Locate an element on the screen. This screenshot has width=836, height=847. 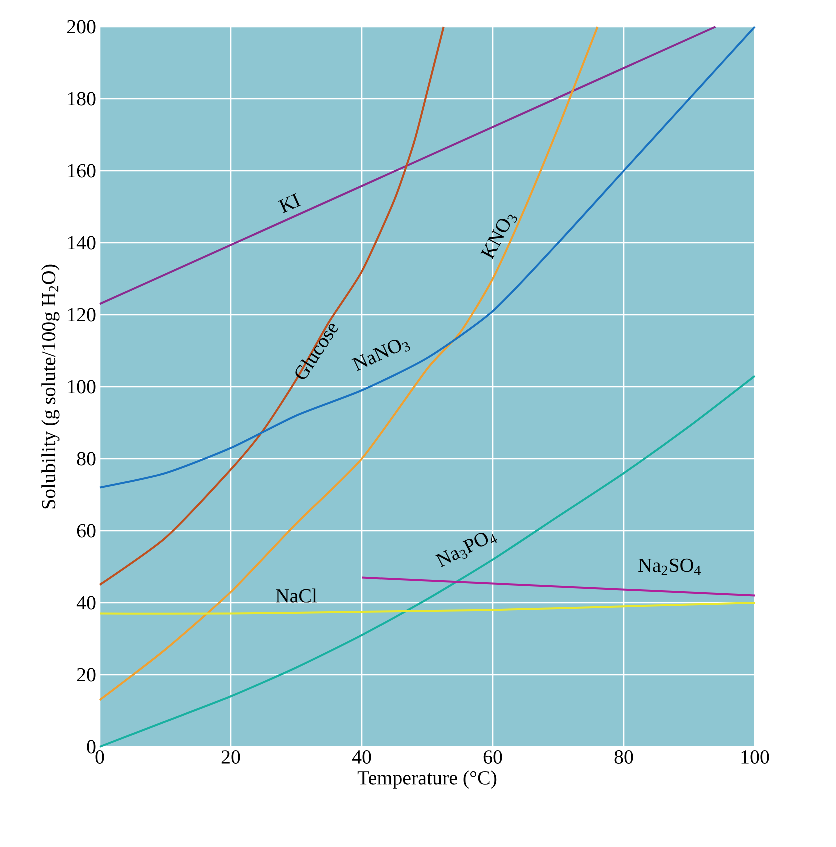
text: Na$_{3}$PO$_{4}$ is located at coordinates (466, 550).